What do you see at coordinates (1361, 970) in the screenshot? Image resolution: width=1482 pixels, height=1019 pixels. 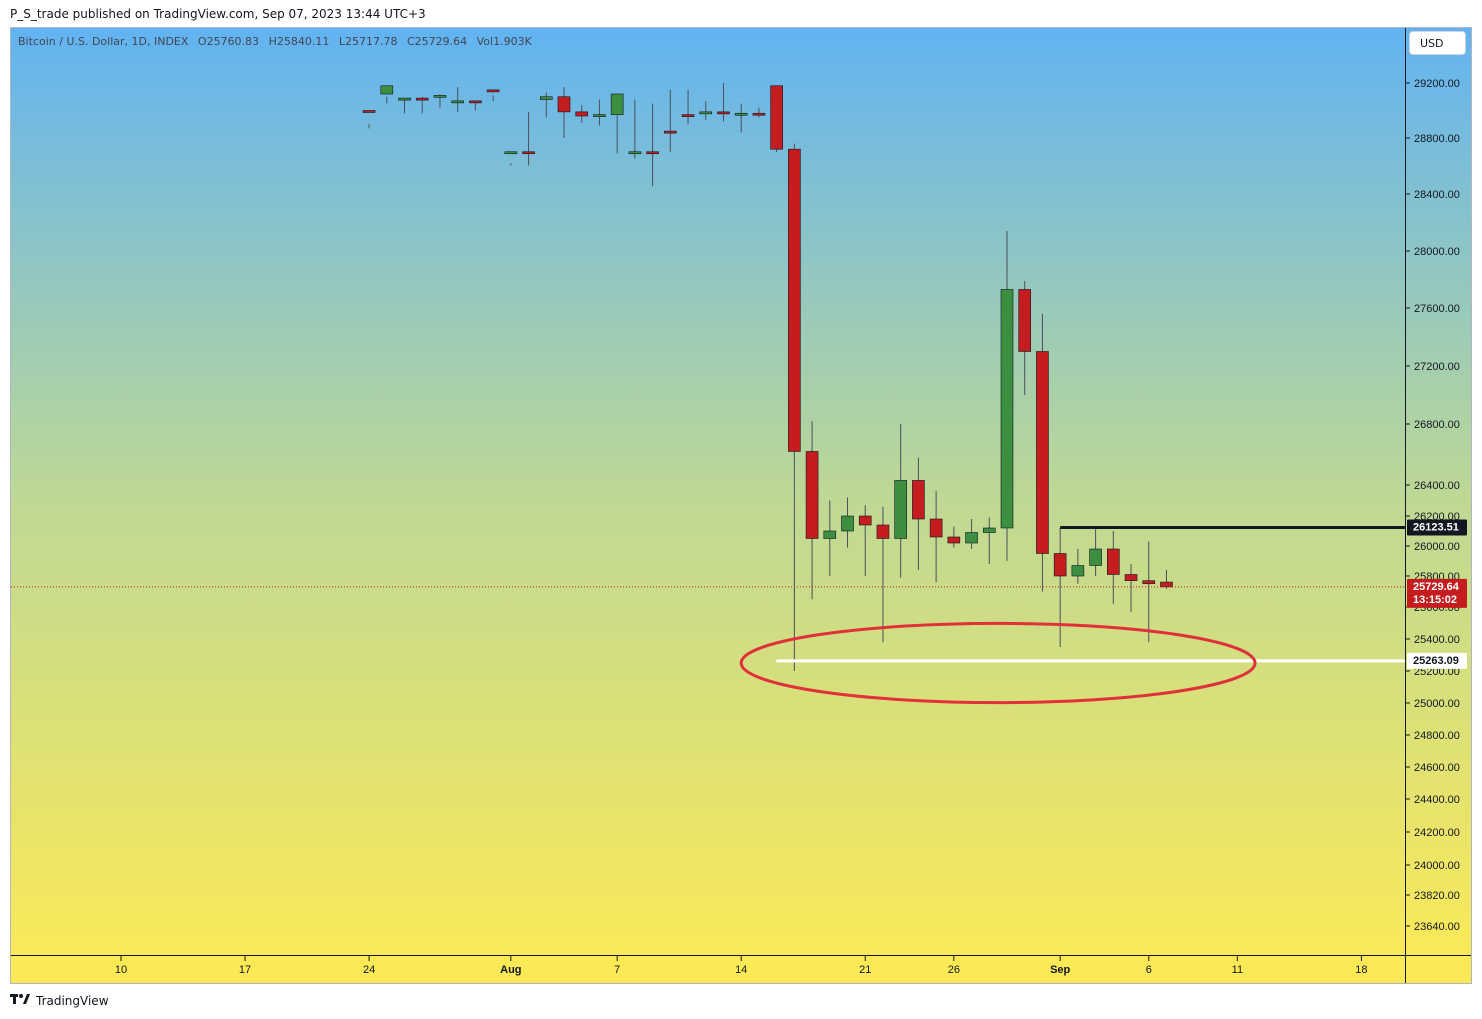 I see `time-tick-label: 18` at bounding box center [1361, 970].